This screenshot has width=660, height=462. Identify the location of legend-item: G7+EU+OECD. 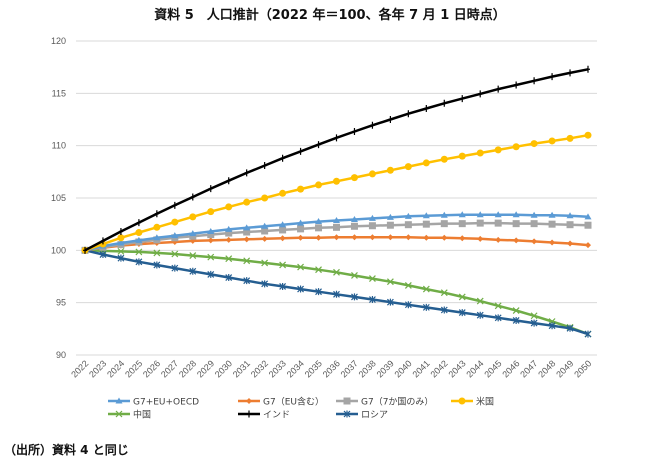
(153, 402).